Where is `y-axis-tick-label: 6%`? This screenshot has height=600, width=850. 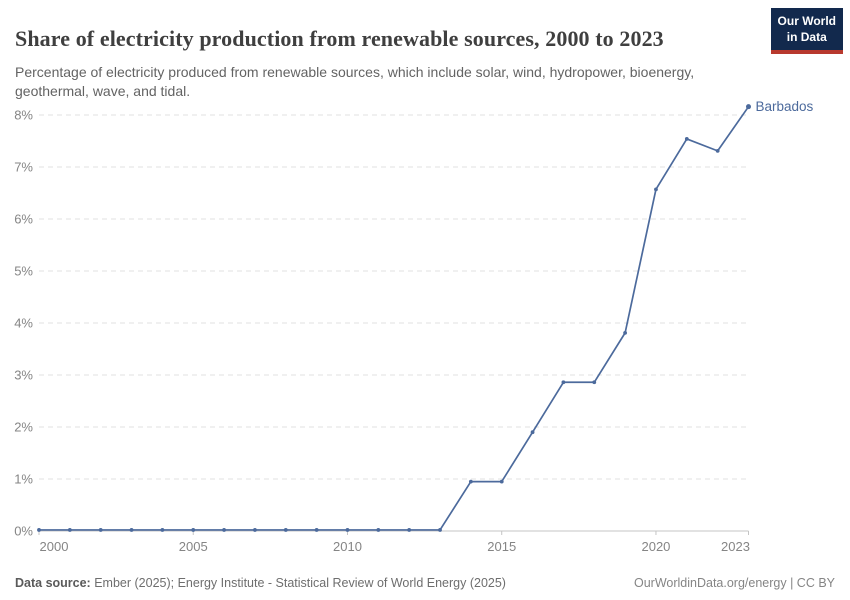 y-axis-tick-label: 6% is located at coordinates (23, 219).